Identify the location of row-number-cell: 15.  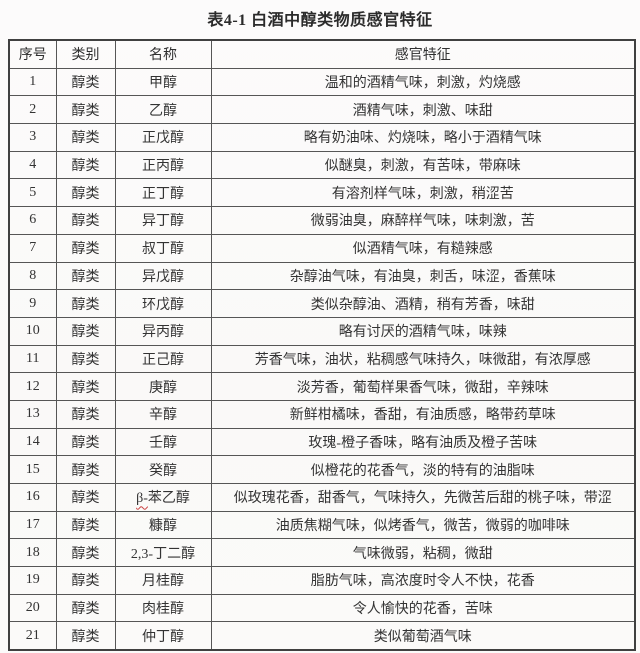
(32, 469).